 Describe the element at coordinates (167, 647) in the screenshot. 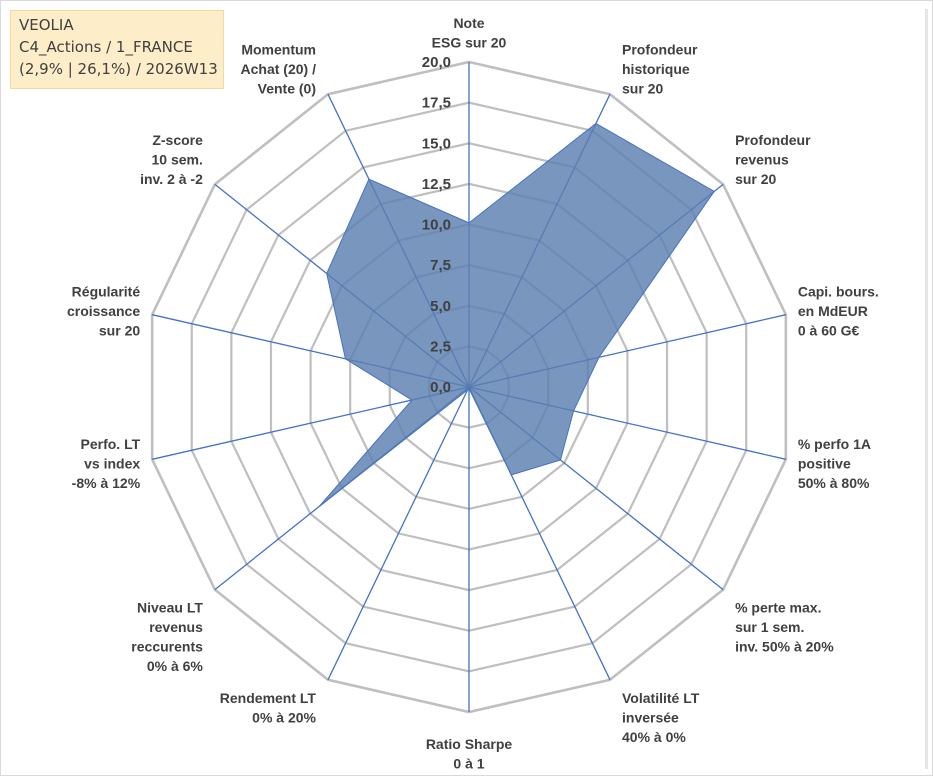

I see `axis-label-line: reccurents` at that location.